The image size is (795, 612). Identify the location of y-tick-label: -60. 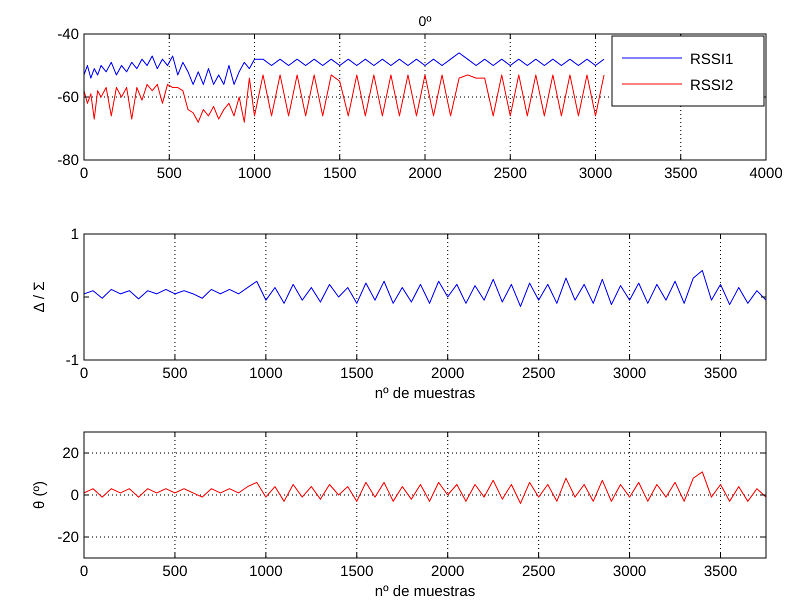
(68, 97).